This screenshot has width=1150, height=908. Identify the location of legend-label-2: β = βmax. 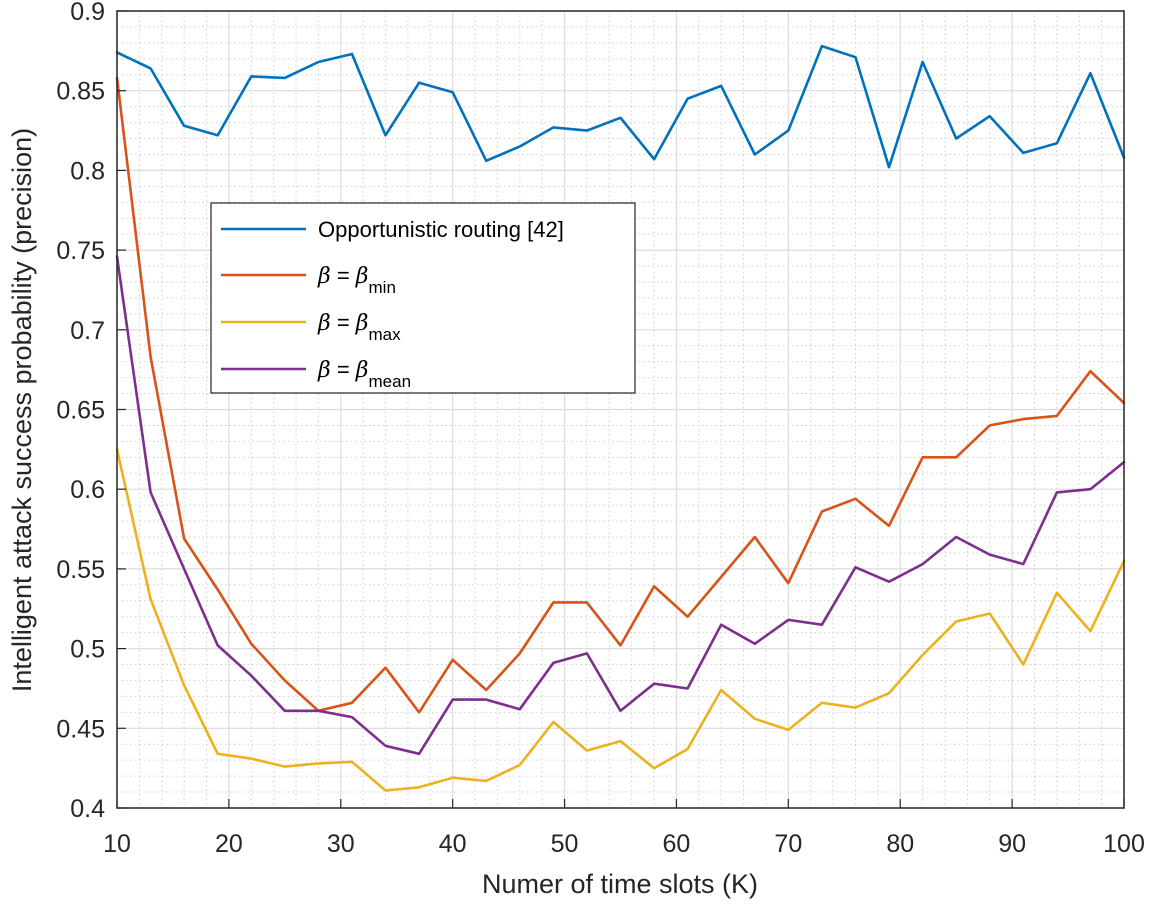
(359, 327).